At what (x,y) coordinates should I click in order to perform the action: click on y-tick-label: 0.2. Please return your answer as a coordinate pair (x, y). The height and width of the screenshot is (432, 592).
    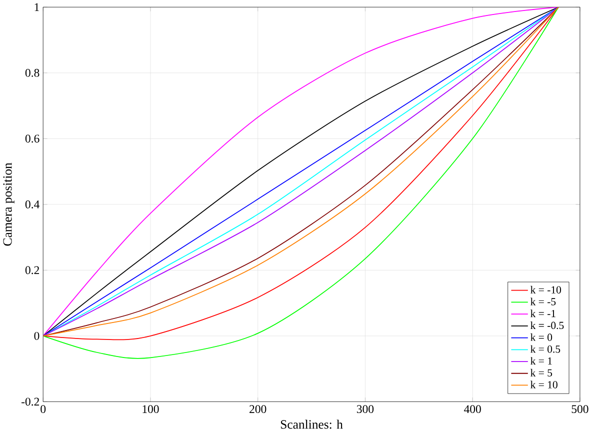
    Looking at the image, I should click on (32, 270).